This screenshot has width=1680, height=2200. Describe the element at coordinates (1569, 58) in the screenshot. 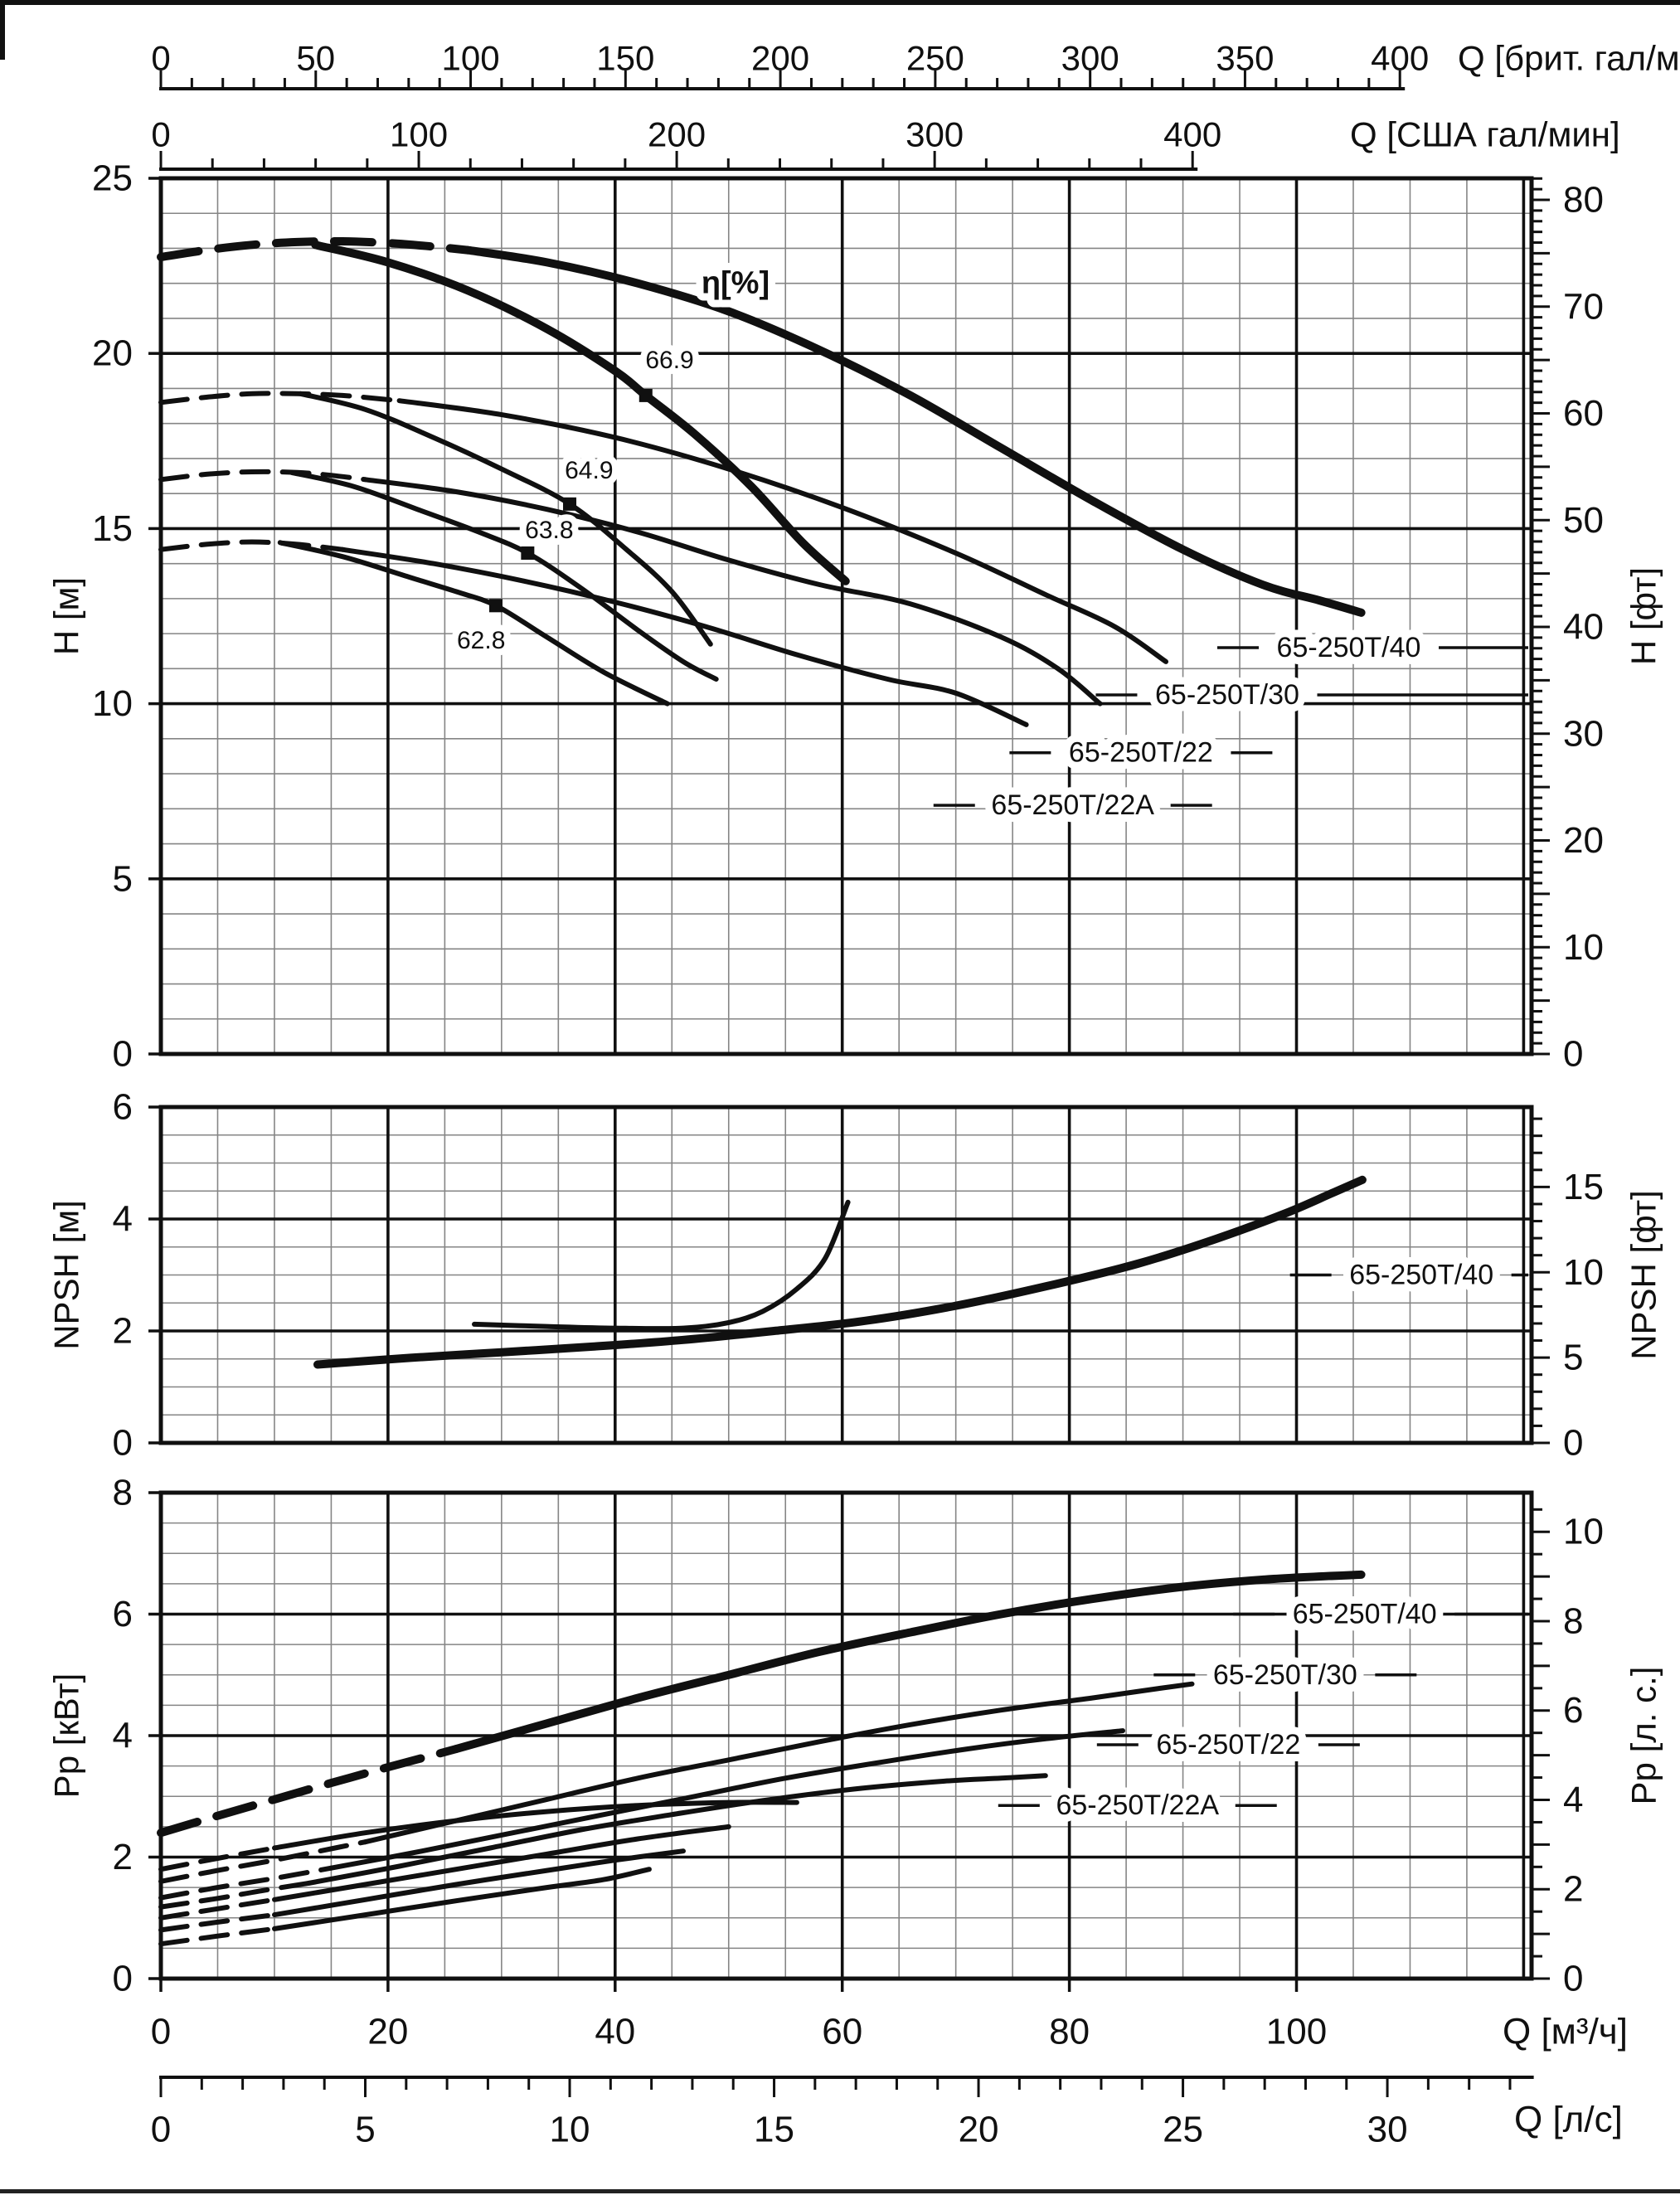

I see `imp-gpm-axis-label: Q [брит. гал/мин]` at that location.